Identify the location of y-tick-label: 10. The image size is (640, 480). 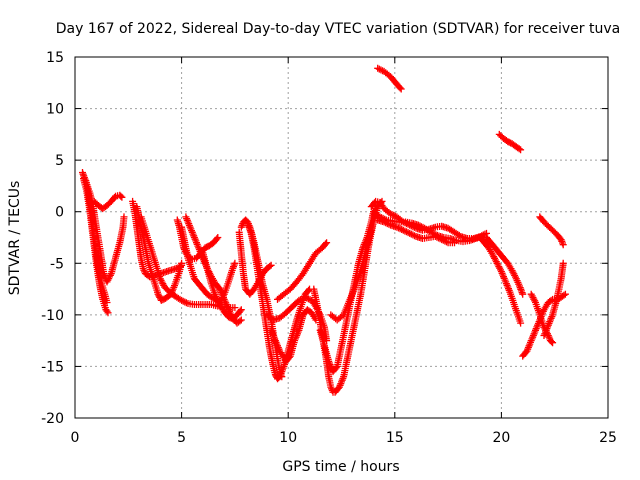
(55, 110).